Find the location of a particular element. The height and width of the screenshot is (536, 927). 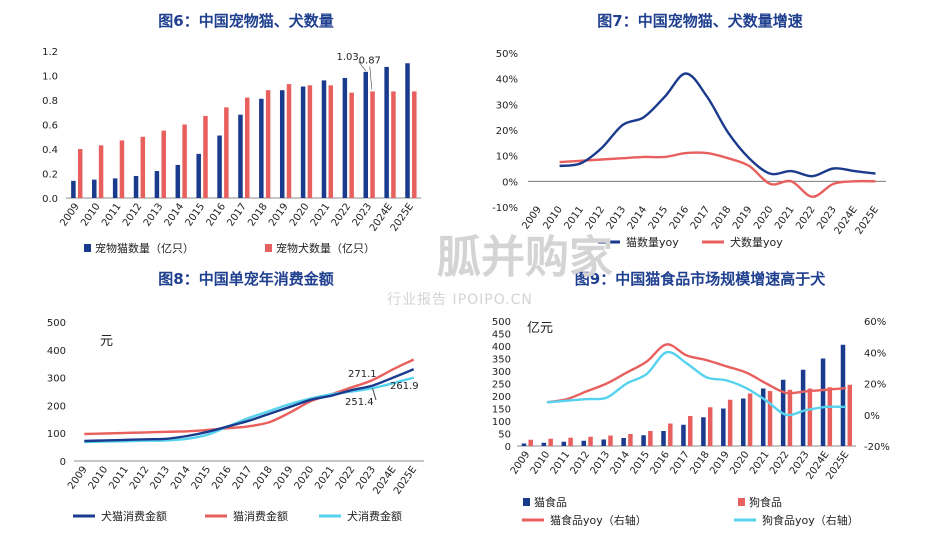

c8-xtick: 2014 is located at coordinates (181, 477).